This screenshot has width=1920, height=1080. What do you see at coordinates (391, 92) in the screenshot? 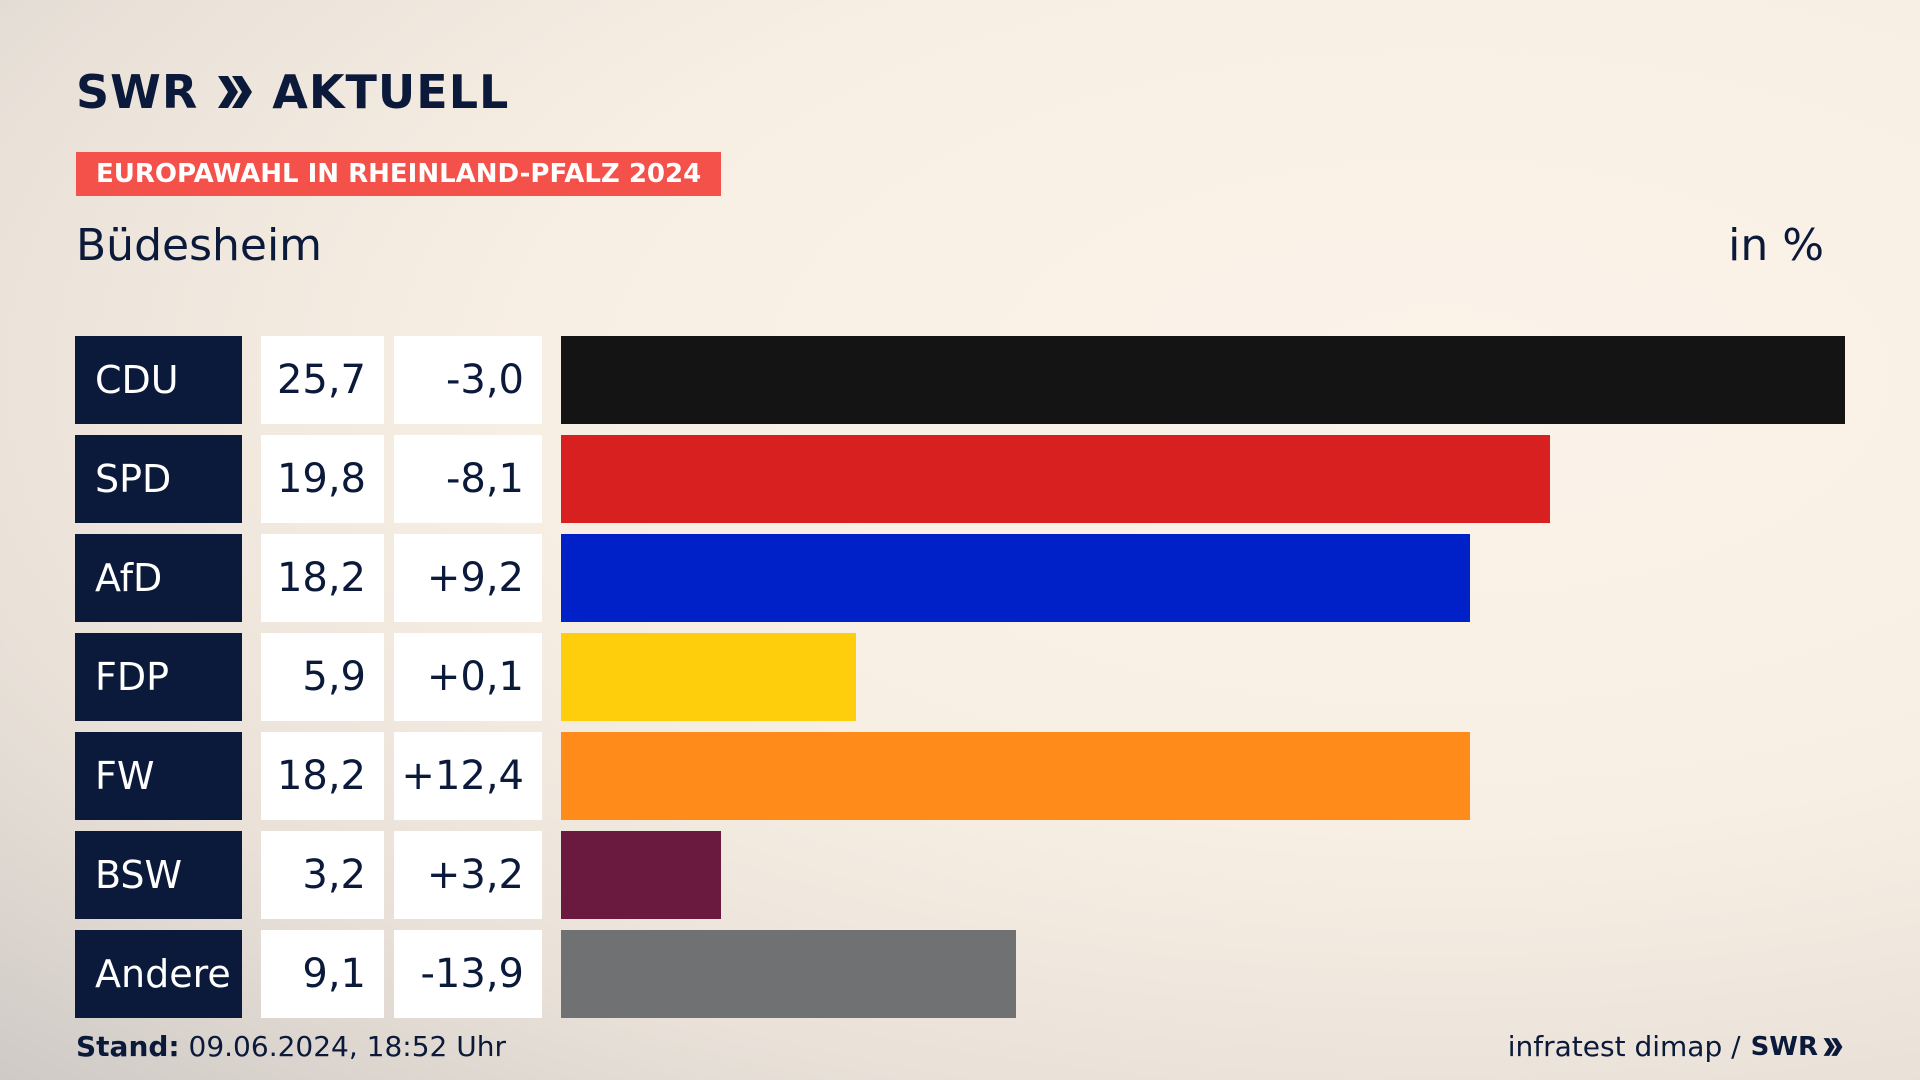
I see `logo-aktuell-text: AKTUELL` at bounding box center [391, 92].